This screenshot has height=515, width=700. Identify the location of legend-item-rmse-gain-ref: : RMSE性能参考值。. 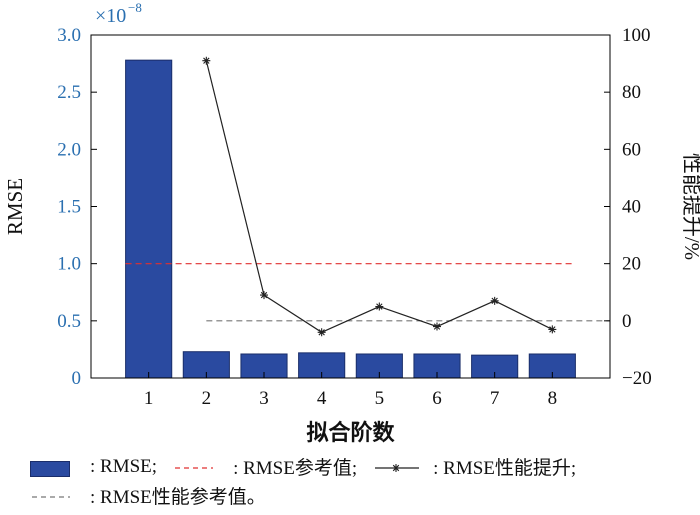
(147, 495).